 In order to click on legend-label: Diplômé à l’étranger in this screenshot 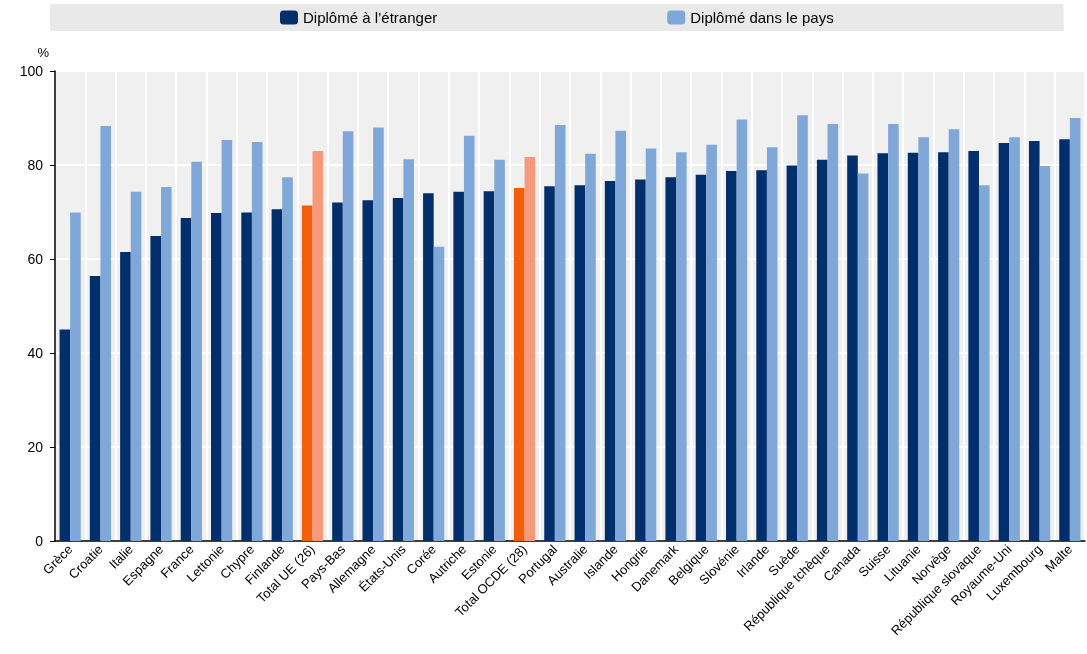, I will do `click(370, 17)`.